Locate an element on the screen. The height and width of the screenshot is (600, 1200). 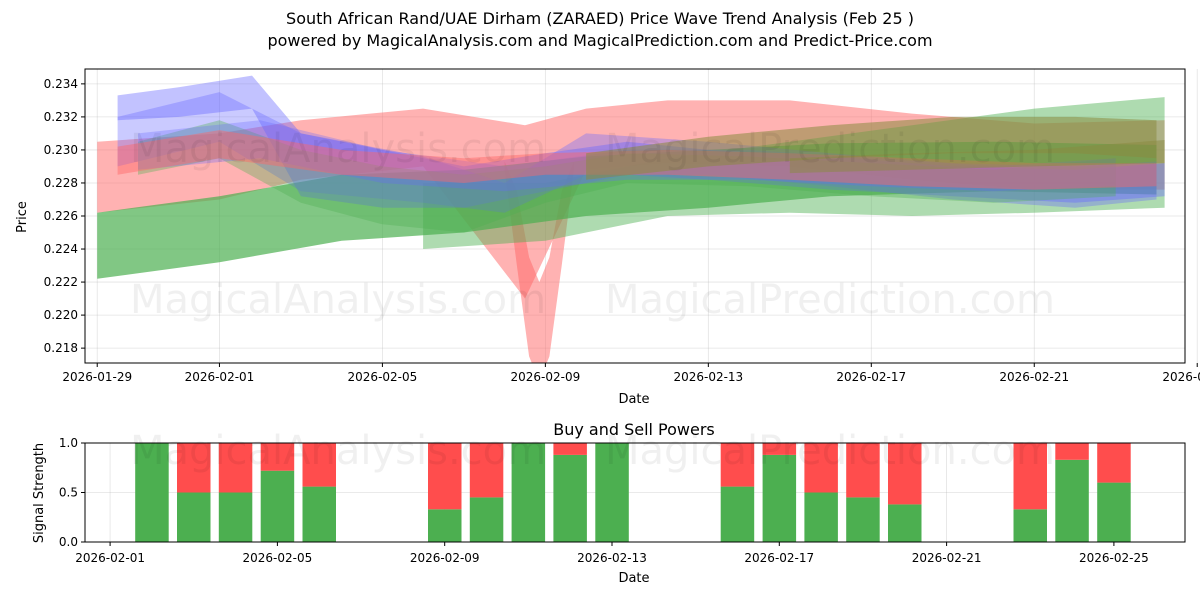
main-x-tick-label: 2026-02-01 is located at coordinates (220, 377).